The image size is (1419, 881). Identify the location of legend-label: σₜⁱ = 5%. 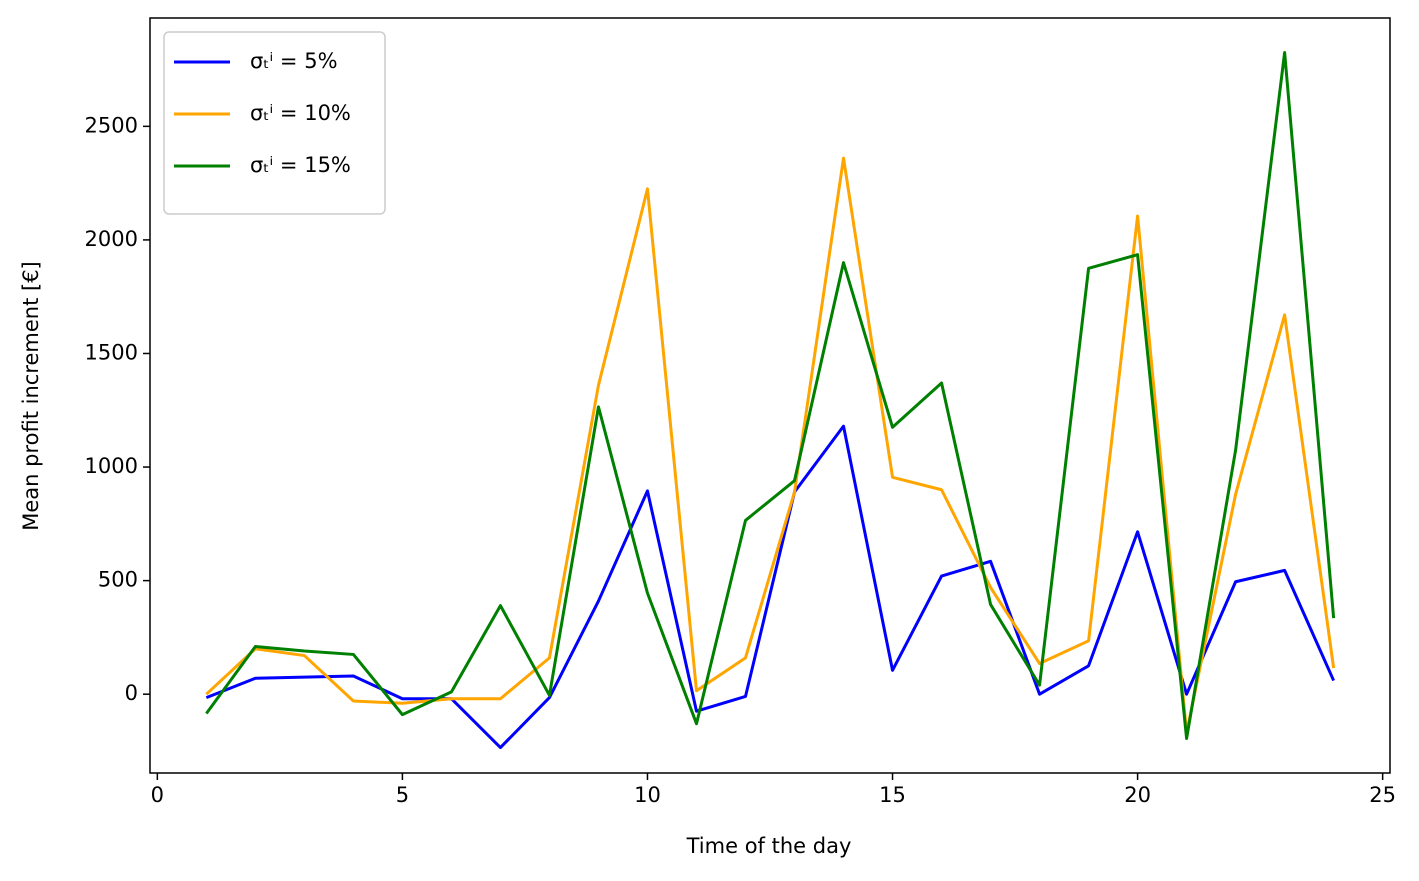
(294, 61).